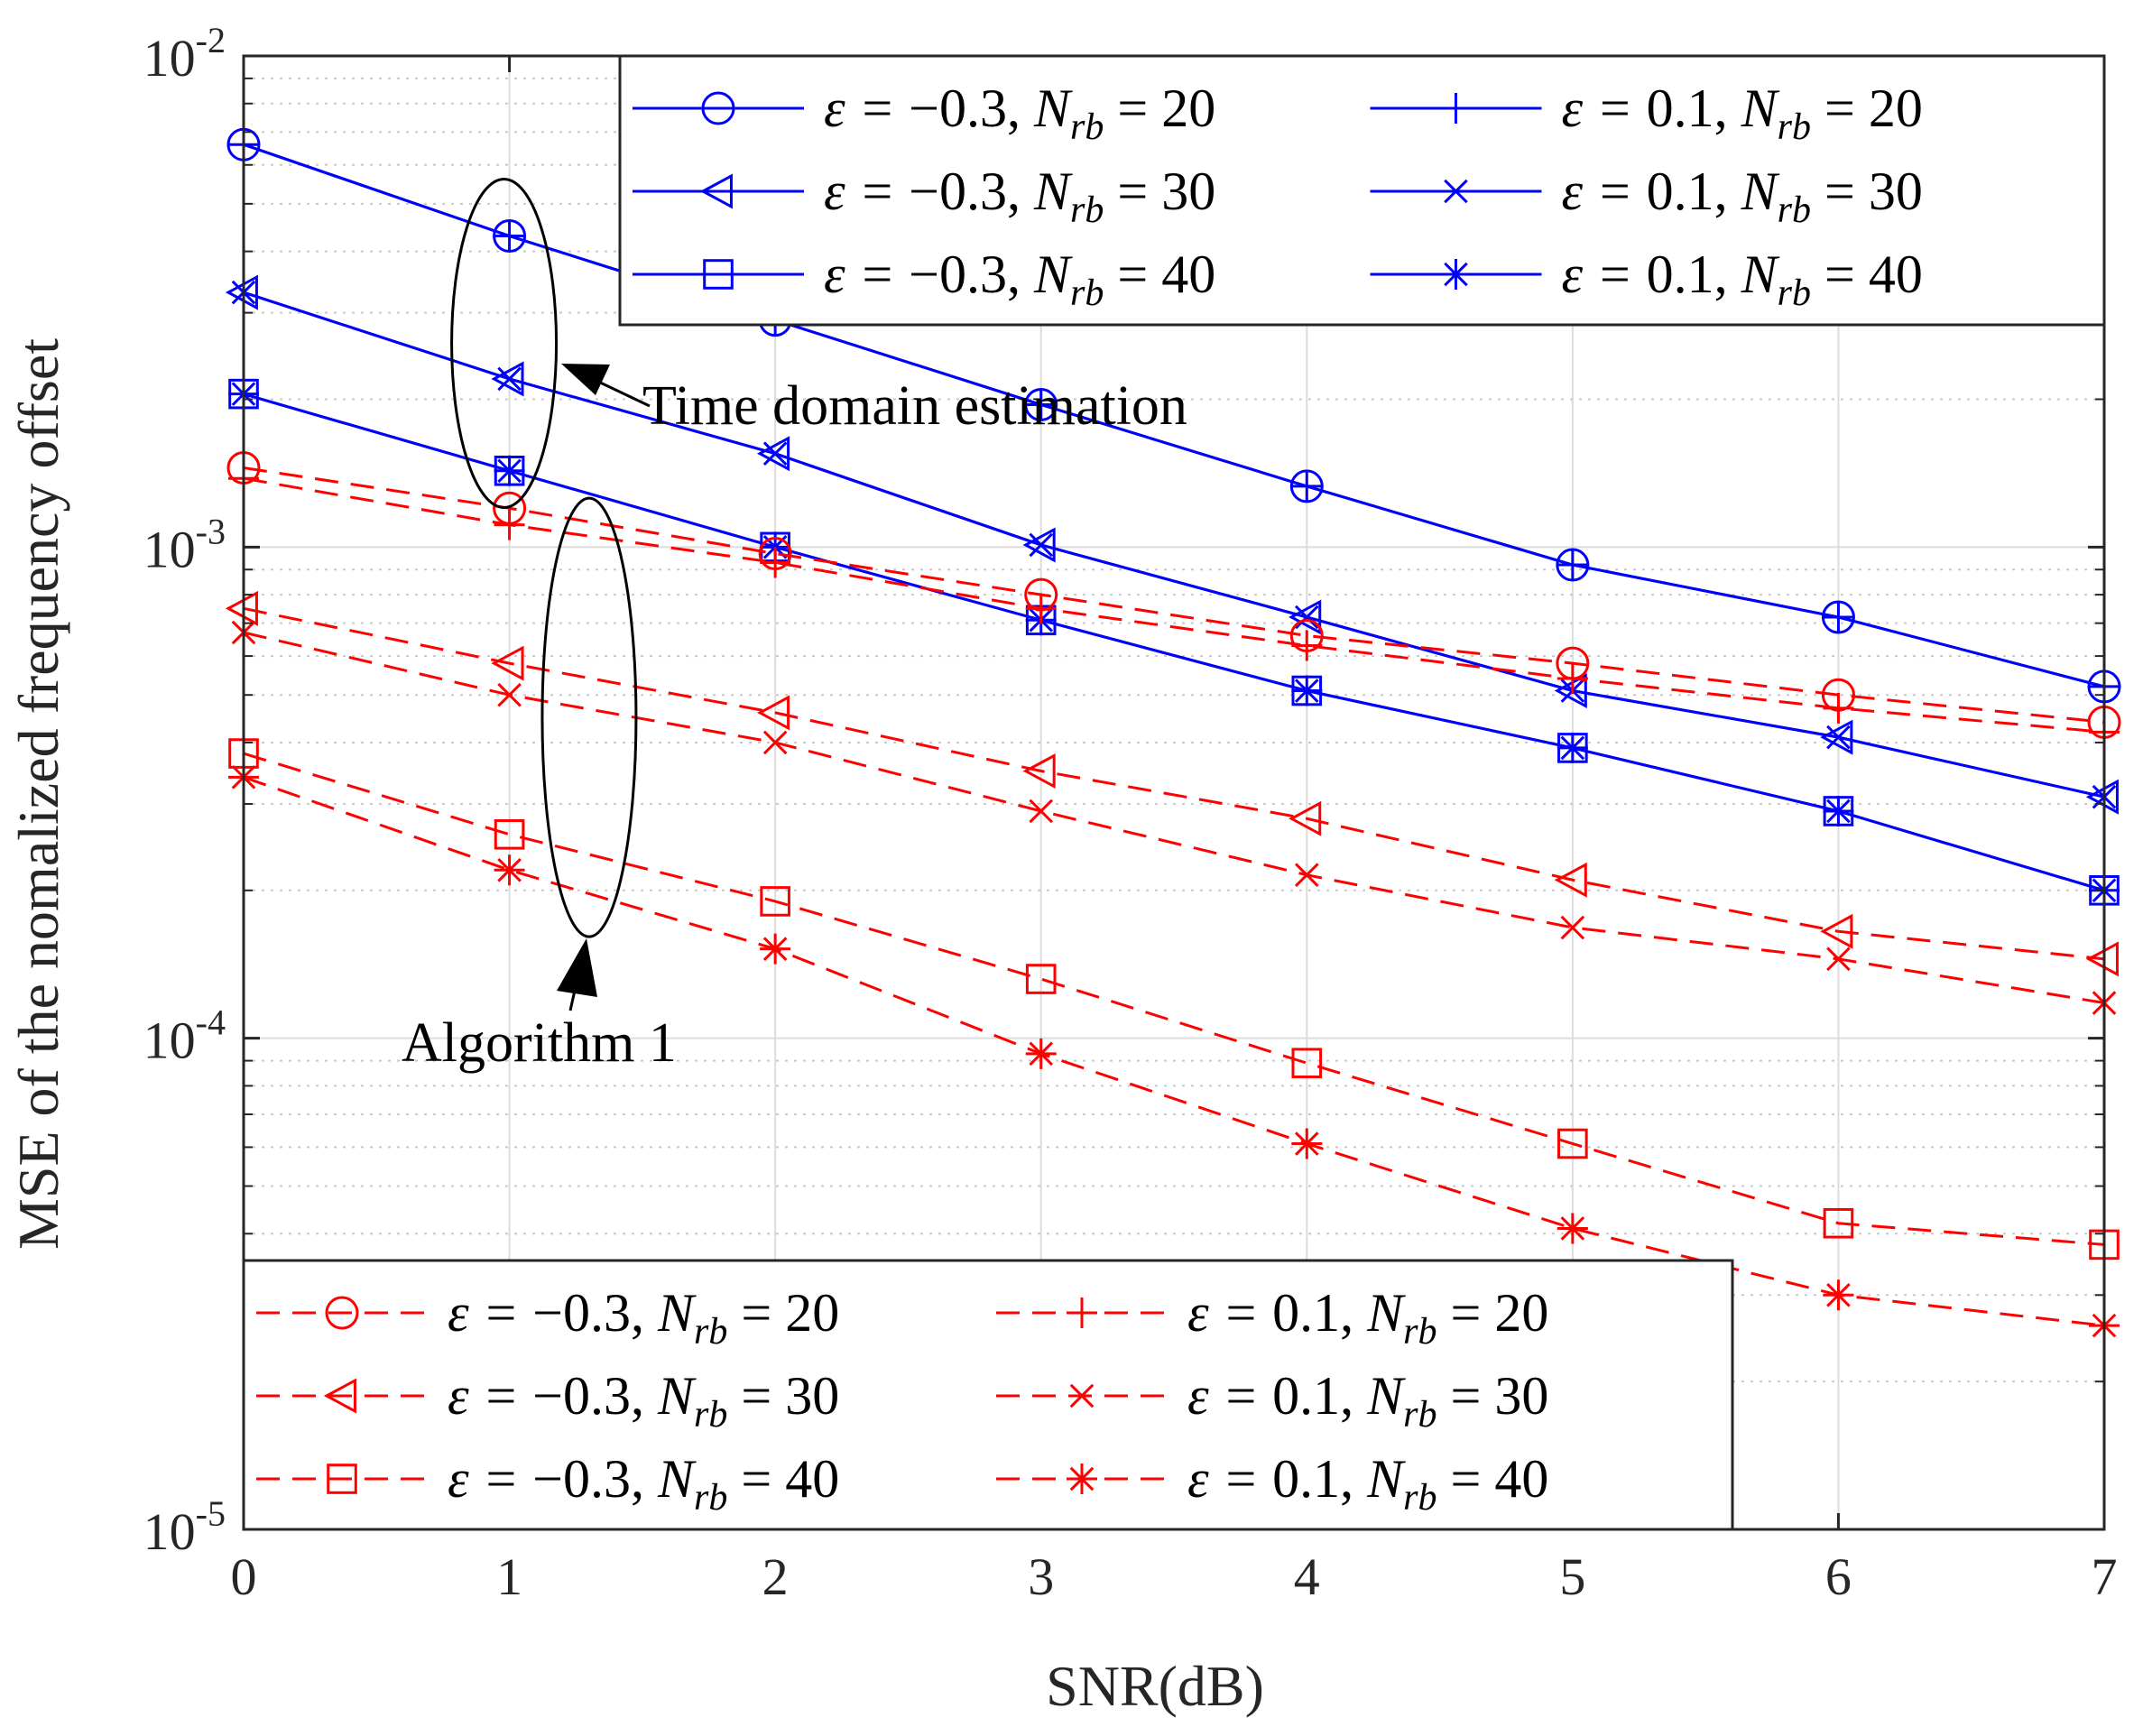 The image size is (2143, 1736). What do you see at coordinates (539, 1043) in the screenshot?
I see `annotation-algorithm-1: Algorithm 1` at bounding box center [539, 1043].